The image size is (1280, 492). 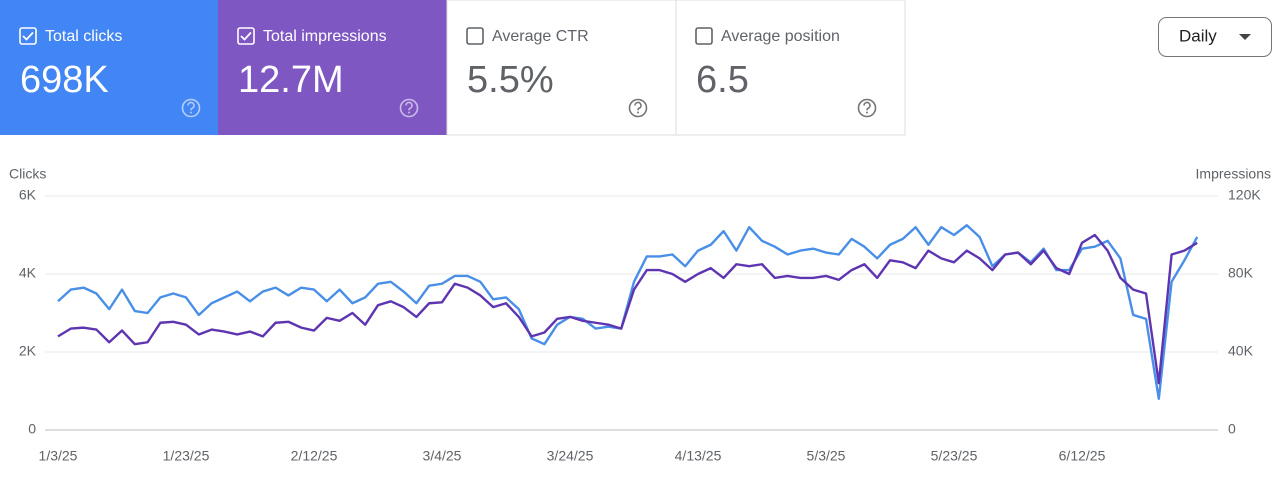 What do you see at coordinates (58, 456) in the screenshot?
I see `x-tick-label: 1/3/25` at bounding box center [58, 456].